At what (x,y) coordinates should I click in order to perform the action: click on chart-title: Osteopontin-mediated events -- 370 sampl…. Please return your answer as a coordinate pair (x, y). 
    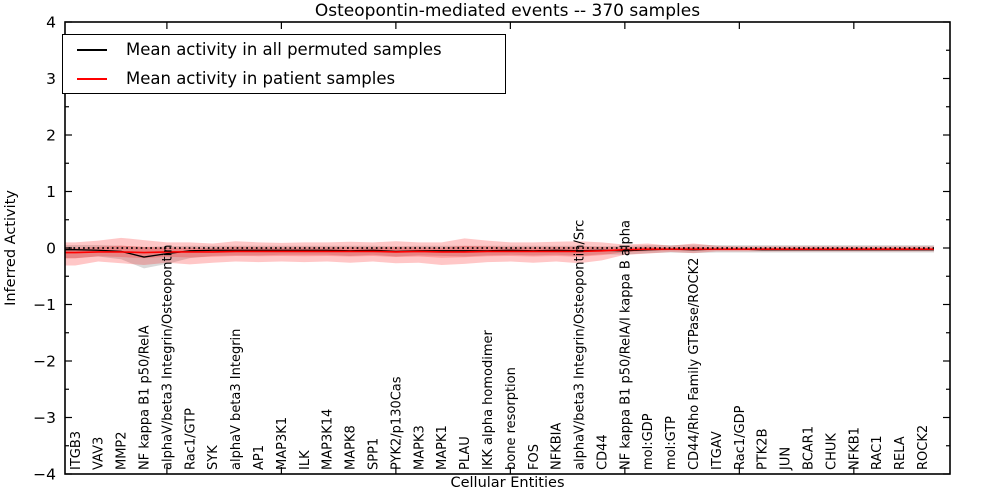
    Looking at the image, I should click on (507, 11).